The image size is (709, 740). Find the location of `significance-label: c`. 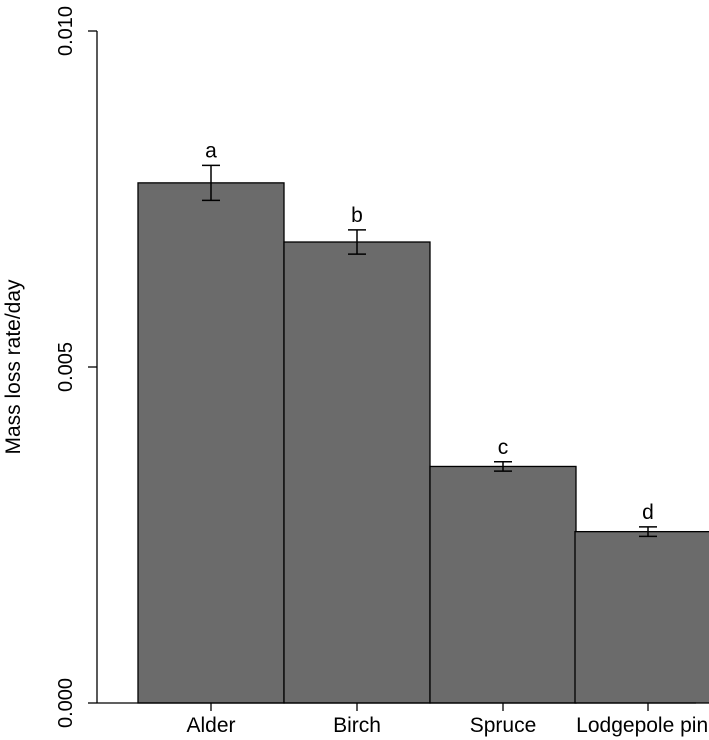

significance-label: c is located at coordinates (503, 447).